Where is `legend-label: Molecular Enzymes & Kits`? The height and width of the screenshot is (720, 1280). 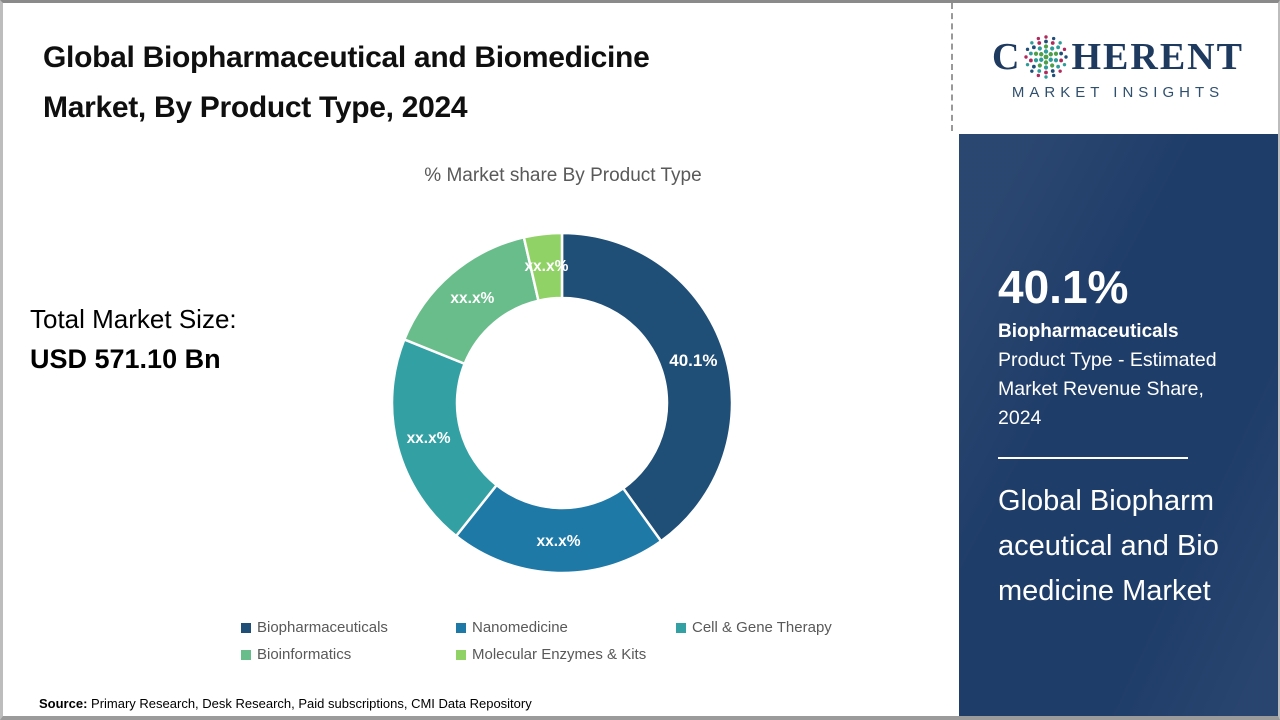 legend-label: Molecular Enzymes & Kits is located at coordinates (559, 654).